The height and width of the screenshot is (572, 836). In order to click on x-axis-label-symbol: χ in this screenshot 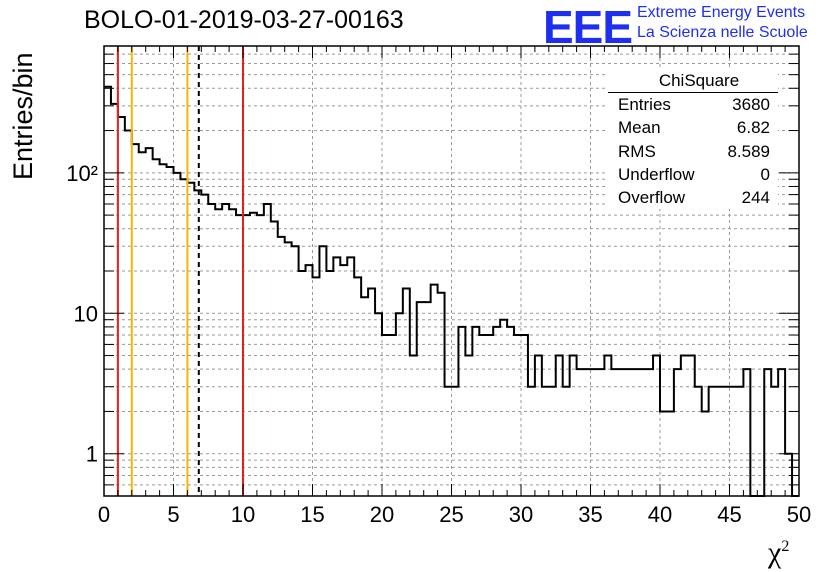, I will do `click(775, 552)`.